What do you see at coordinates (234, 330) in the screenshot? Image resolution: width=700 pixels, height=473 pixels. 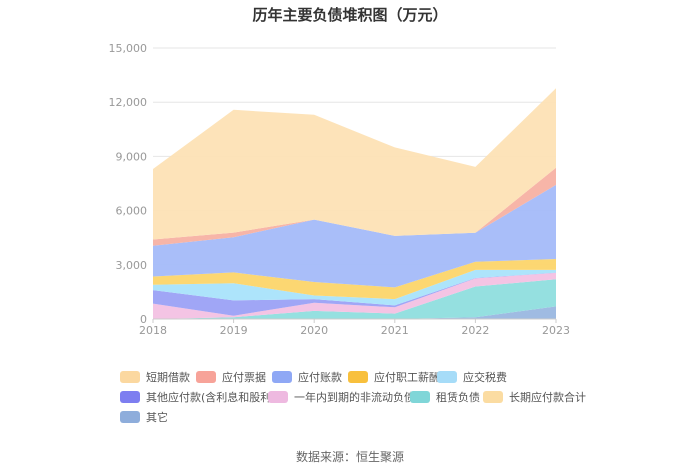 I see `x-tick-label: 2019` at bounding box center [234, 330].